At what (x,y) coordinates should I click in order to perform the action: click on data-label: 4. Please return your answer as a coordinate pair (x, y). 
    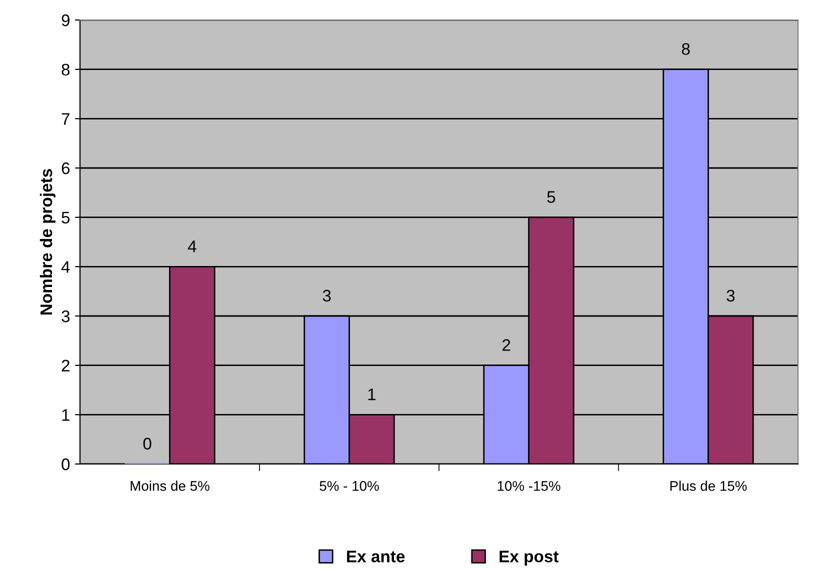
    Looking at the image, I should click on (192, 246).